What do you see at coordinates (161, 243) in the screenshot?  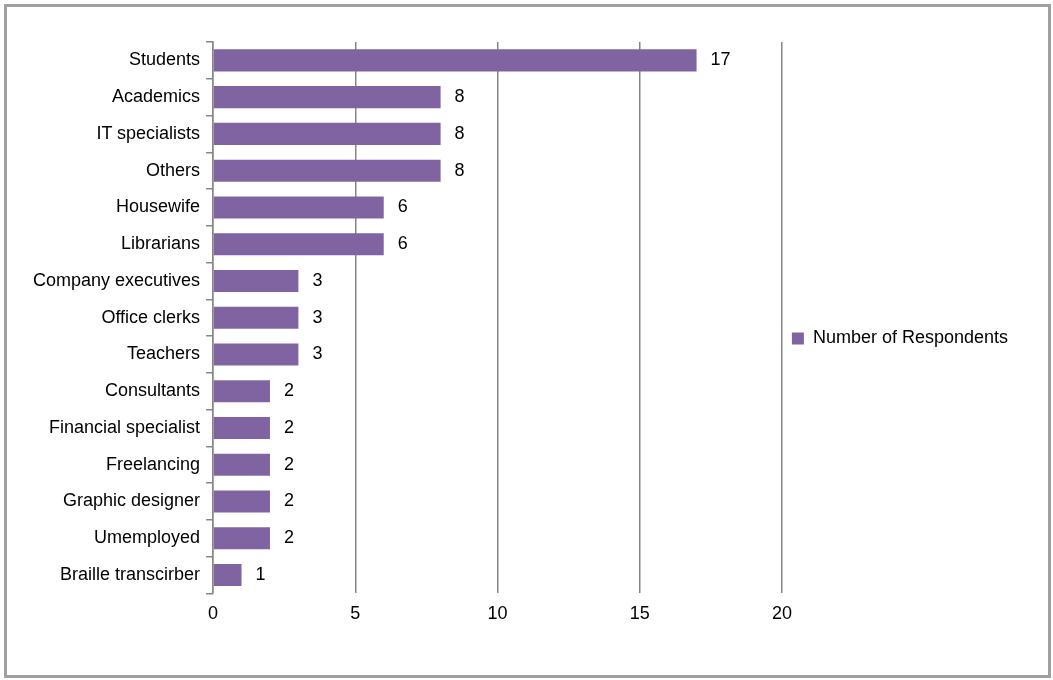 I see `y-tick-label: Librarians` at bounding box center [161, 243].